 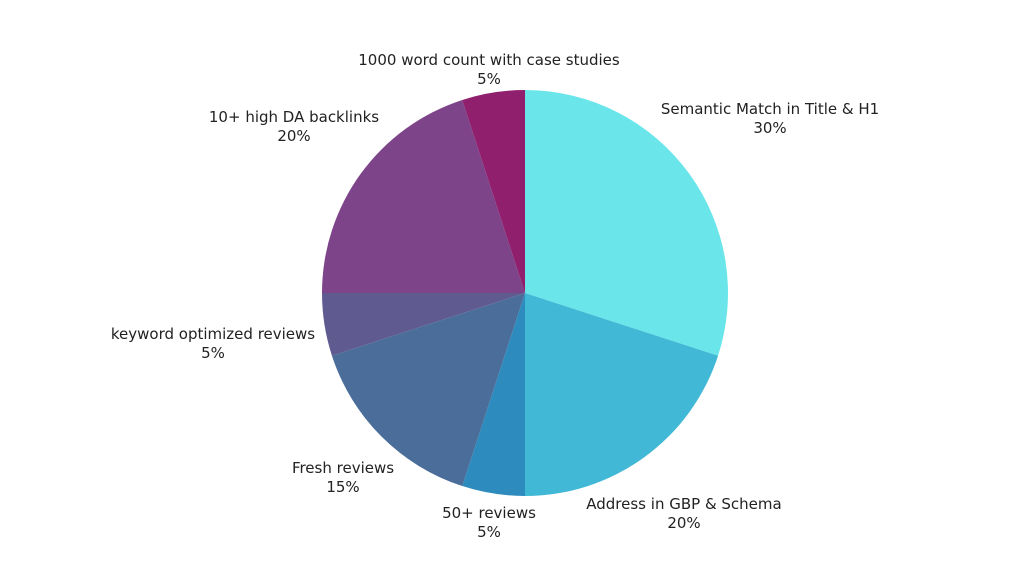 I want to click on slice-label: Semantic Match in Title & H1 30%, so click(x=770, y=118).